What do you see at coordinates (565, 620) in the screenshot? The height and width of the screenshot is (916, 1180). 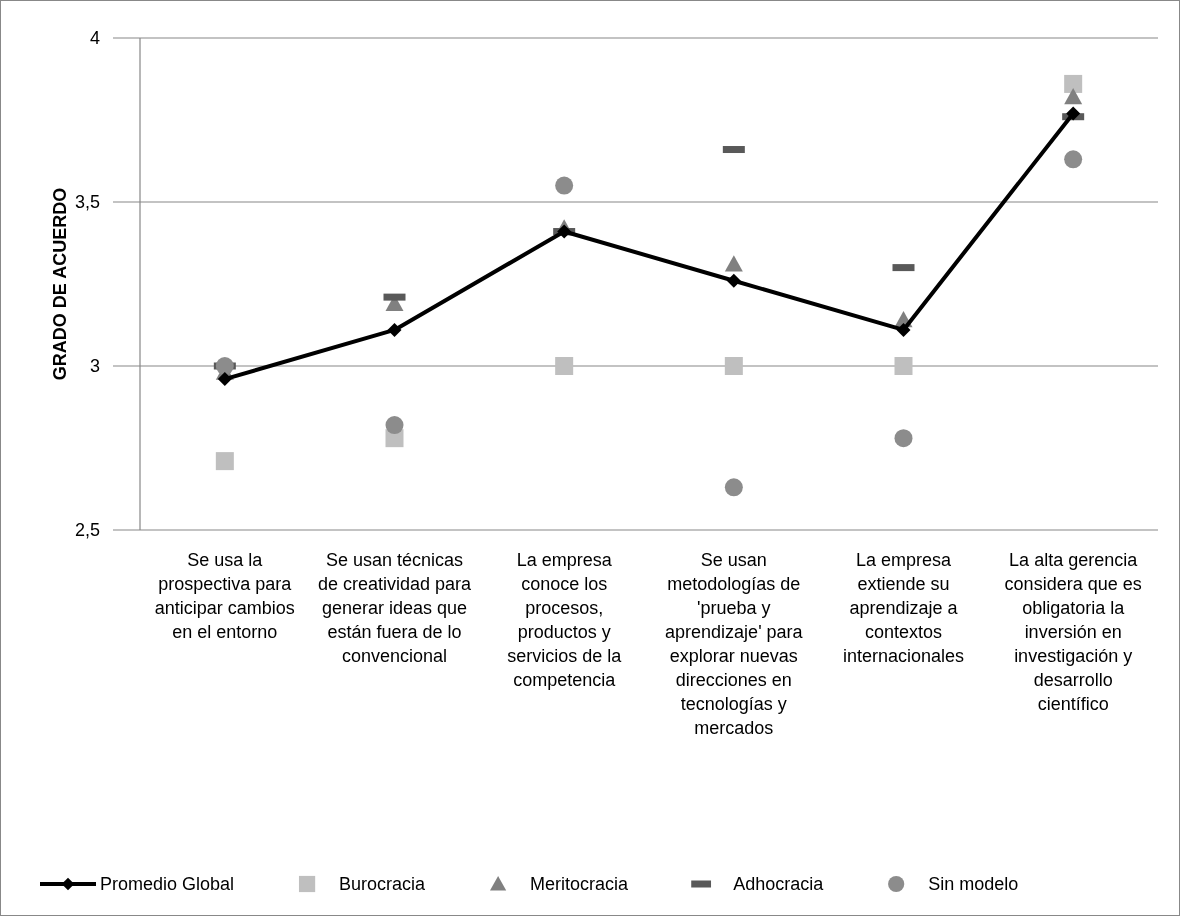 I see `x-tick-label: La empresa conoce los procesos, productos y servicios de la competencia` at bounding box center [565, 620].